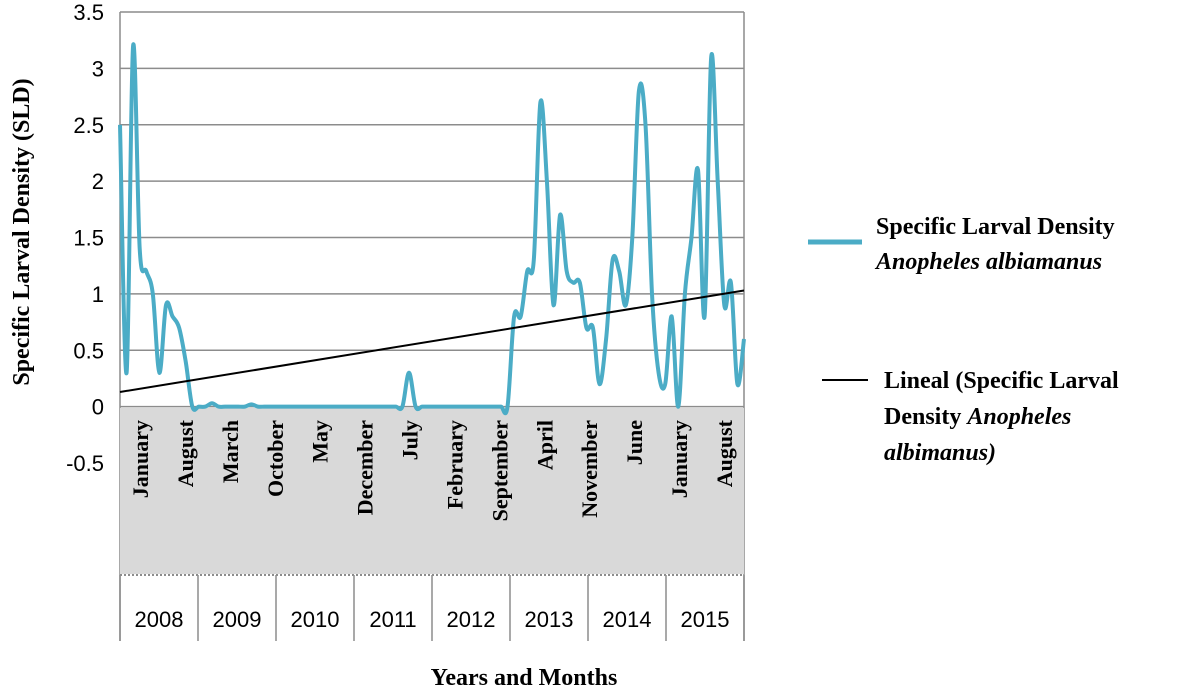  I want to click on legend-label-part: Anopheles albiamanus, so click(988, 262).